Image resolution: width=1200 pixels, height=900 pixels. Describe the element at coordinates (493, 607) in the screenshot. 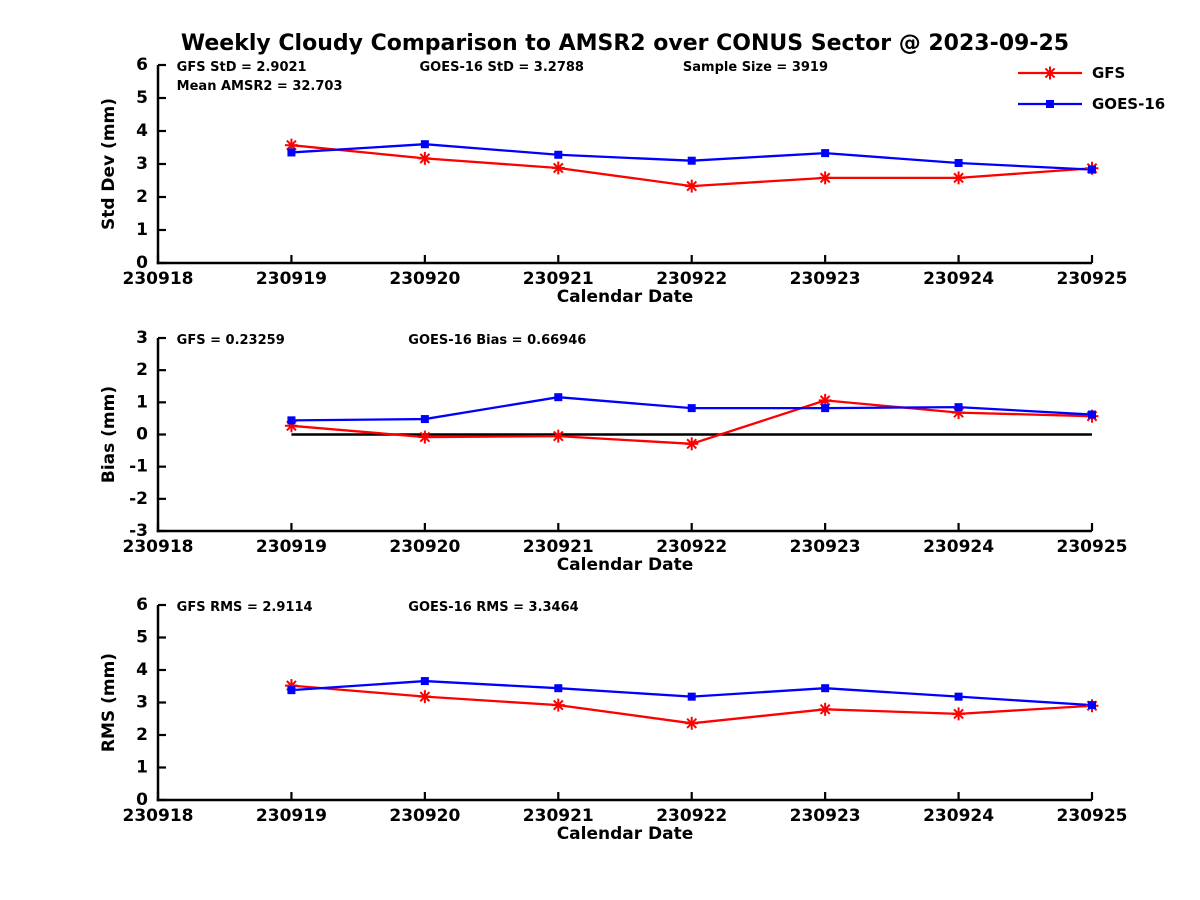

I see `stat-annotation: GOES-16 RMS = 3.3464` at that location.